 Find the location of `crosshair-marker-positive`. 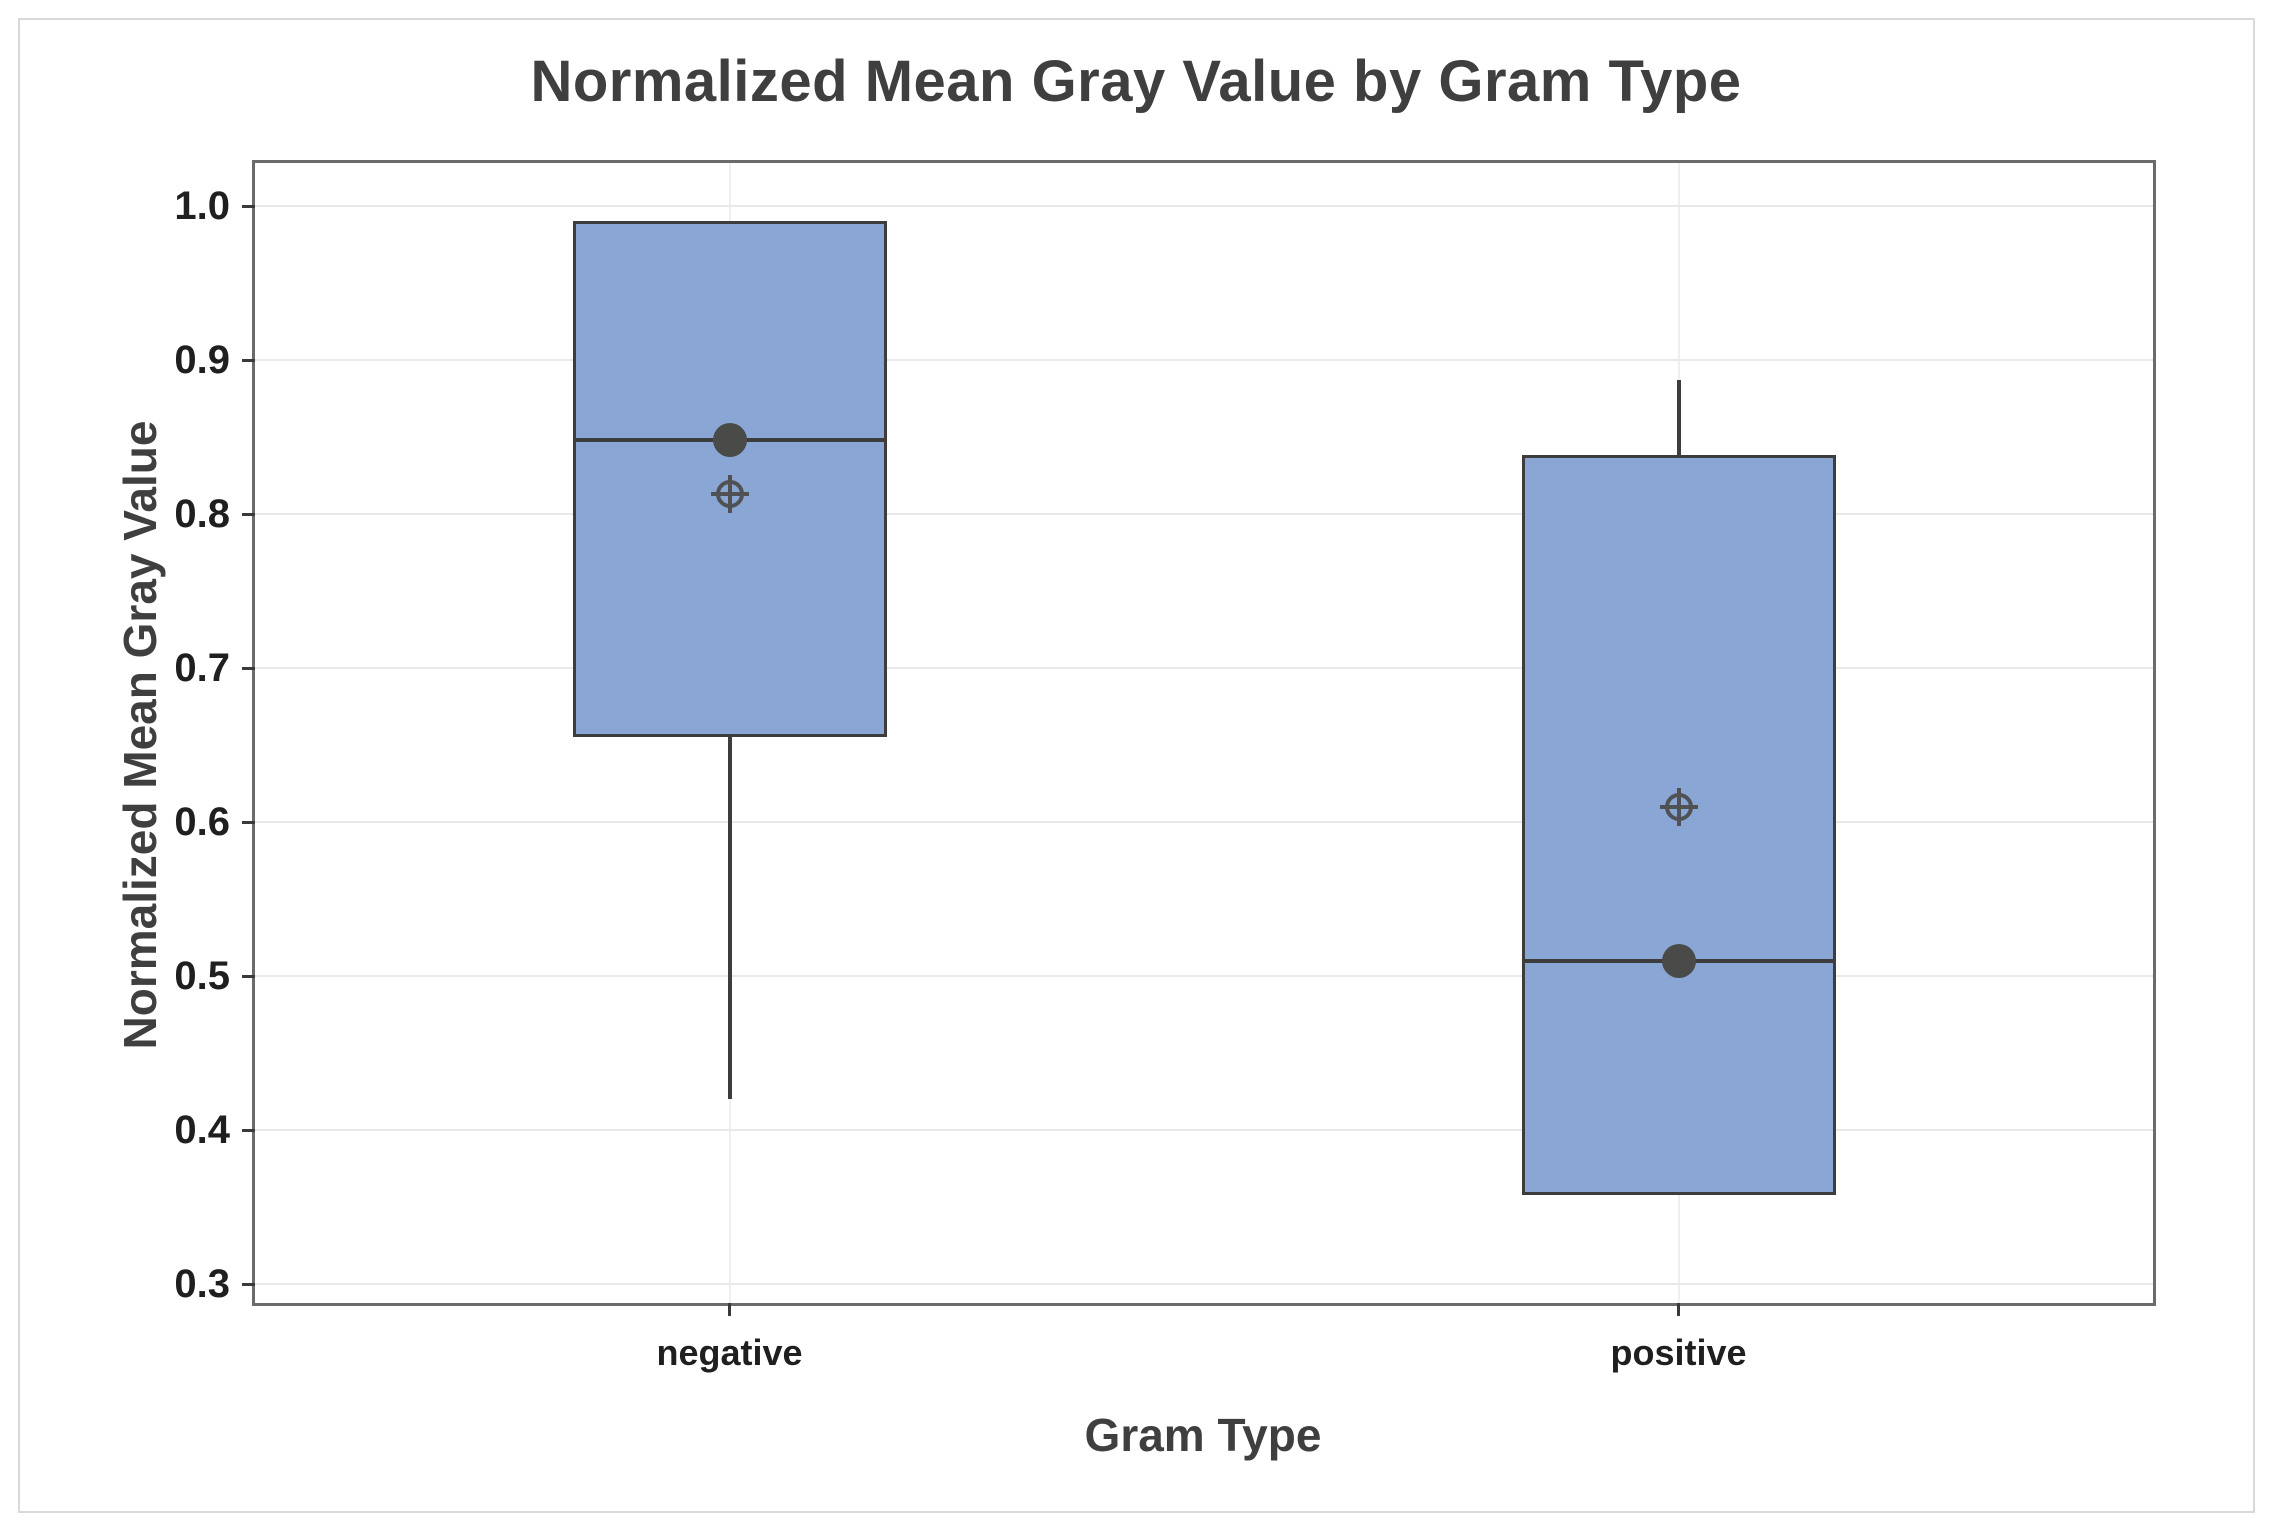

crosshair-marker-positive is located at coordinates (1678, 806).